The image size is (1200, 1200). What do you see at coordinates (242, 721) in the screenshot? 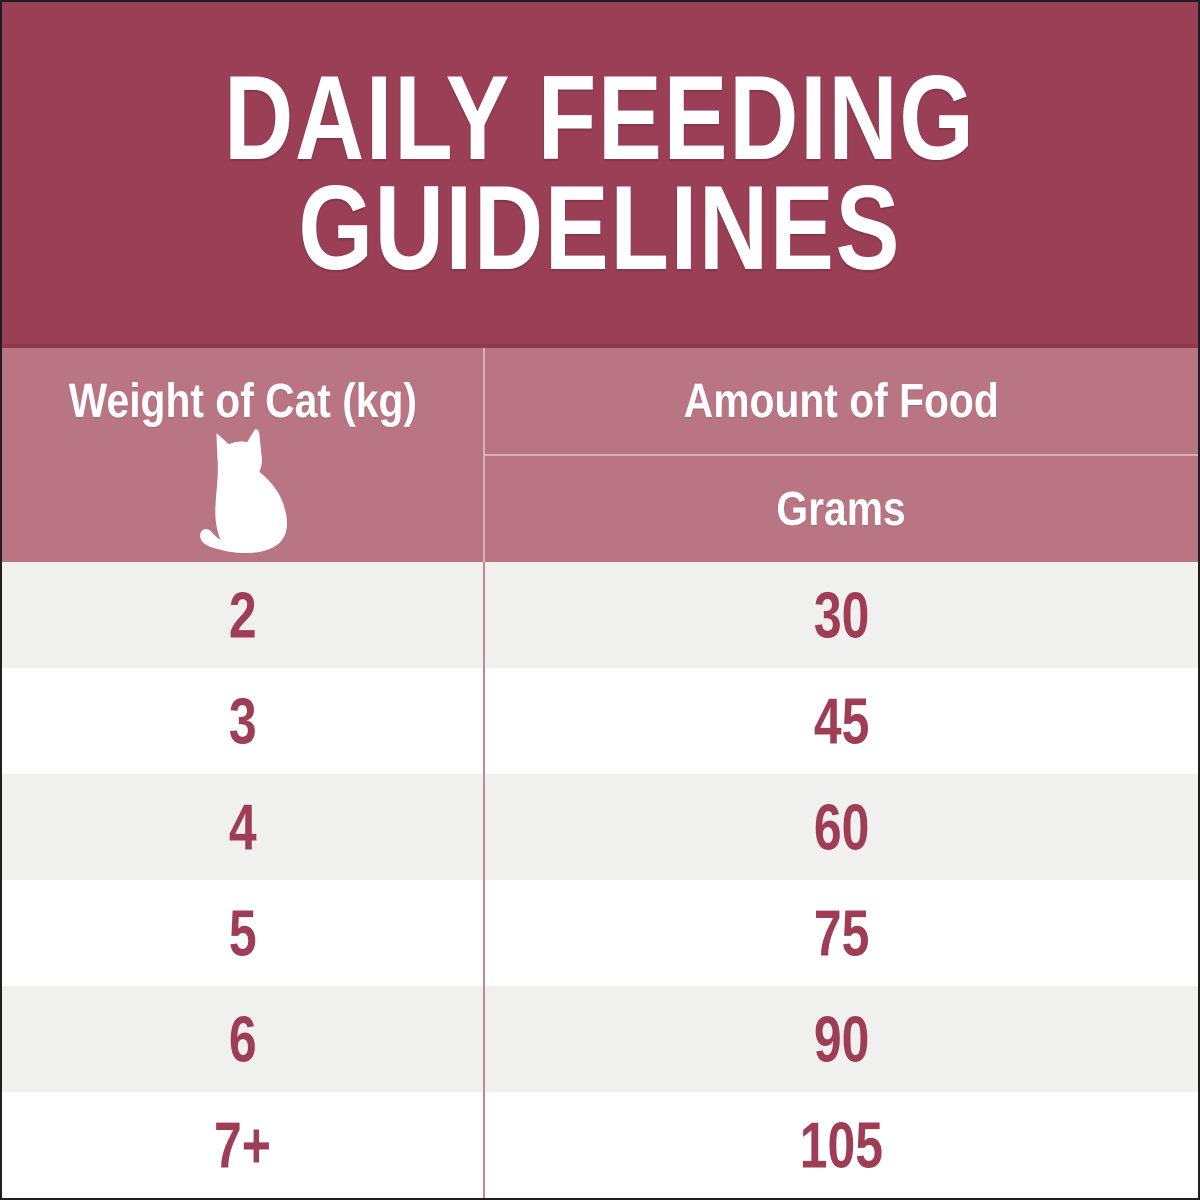
I see `weight-cell: 3` at bounding box center [242, 721].